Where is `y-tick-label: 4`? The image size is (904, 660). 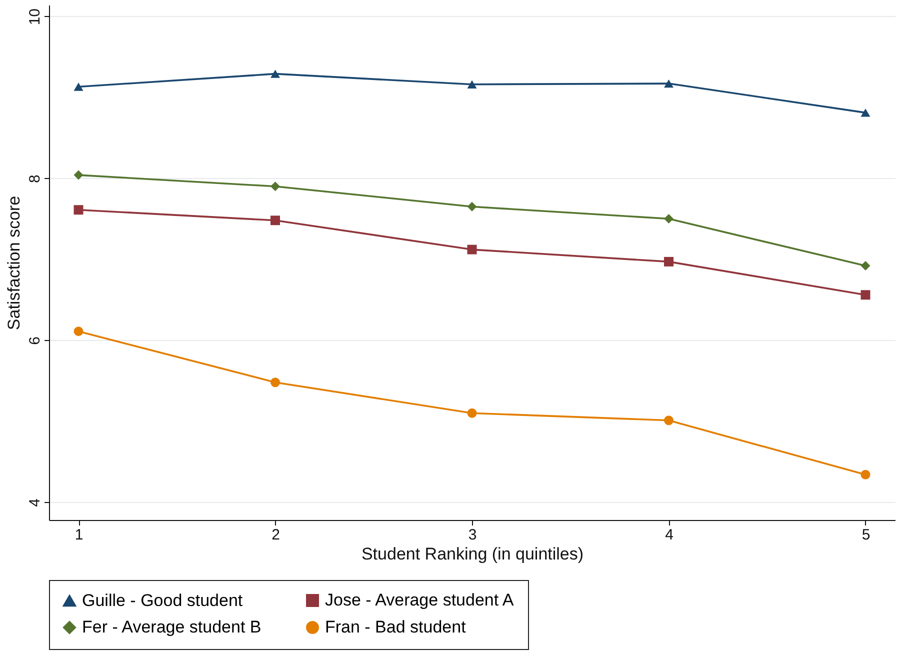 y-tick-label: 4 is located at coordinates (35, 502).